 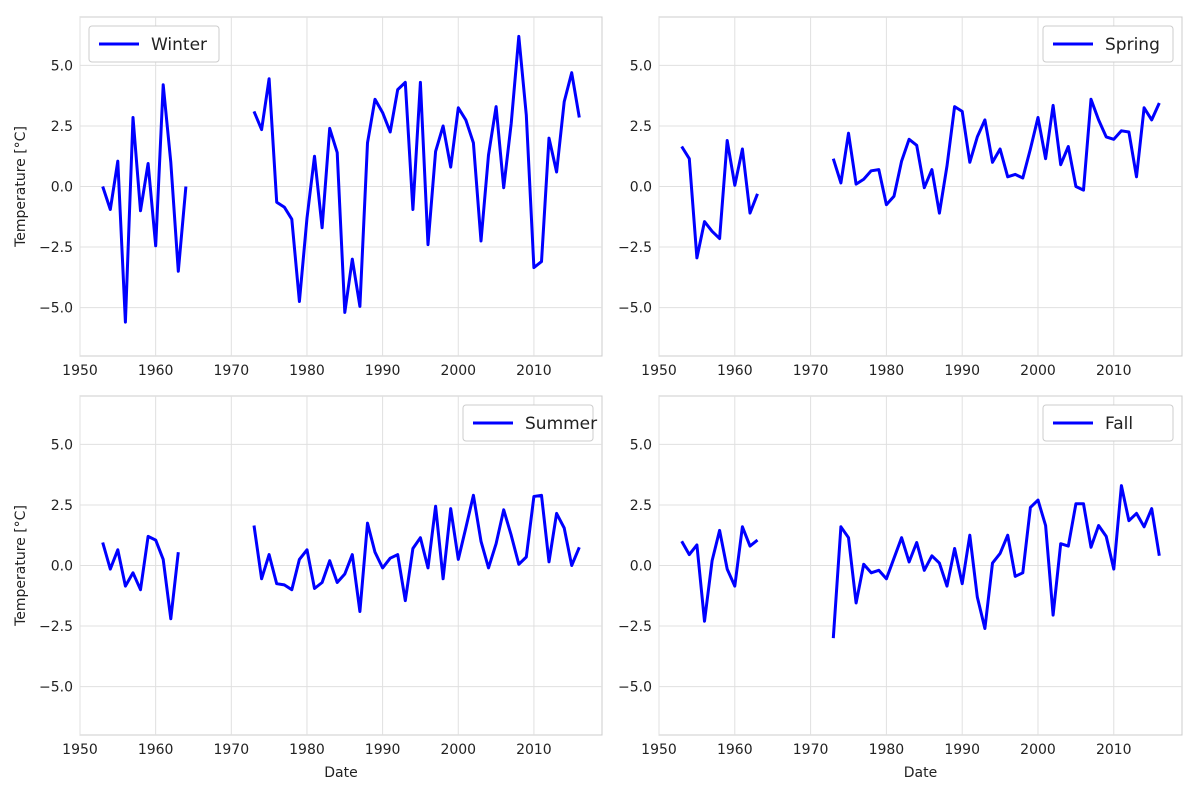 What do you see at coordinates (179, 45) in the screenshot?
I see `legend-label: Winter` at bounding box center [179, 45].